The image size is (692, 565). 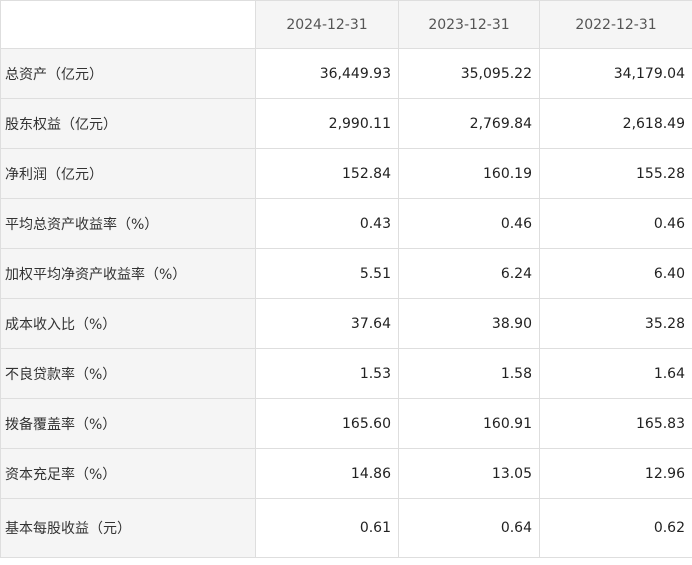 I want to click on cell-value: 6.40, so click(x=615, y=273).